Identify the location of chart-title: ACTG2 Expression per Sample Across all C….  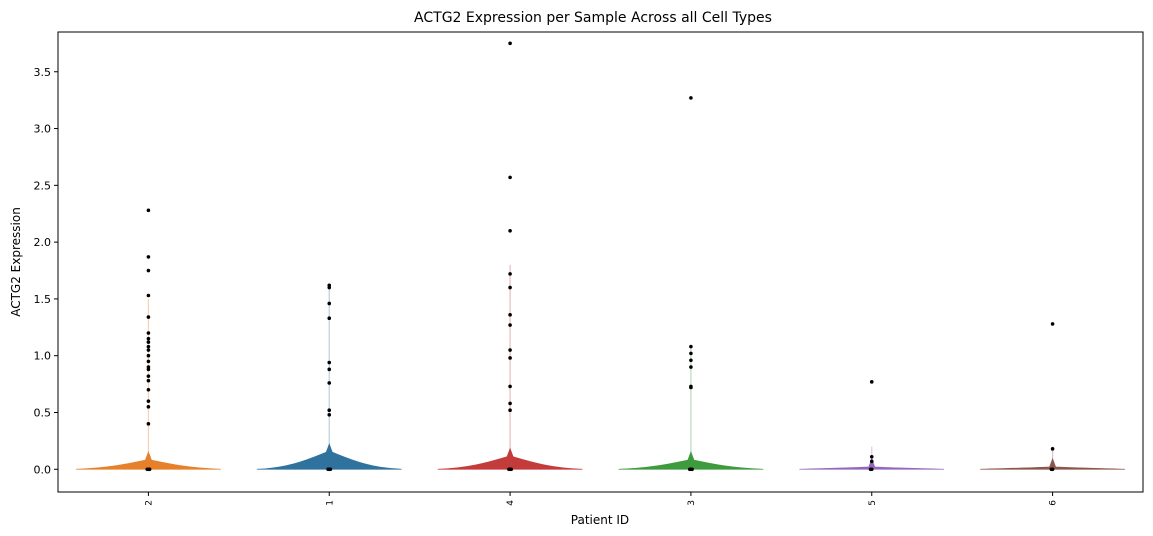
(593, 18).